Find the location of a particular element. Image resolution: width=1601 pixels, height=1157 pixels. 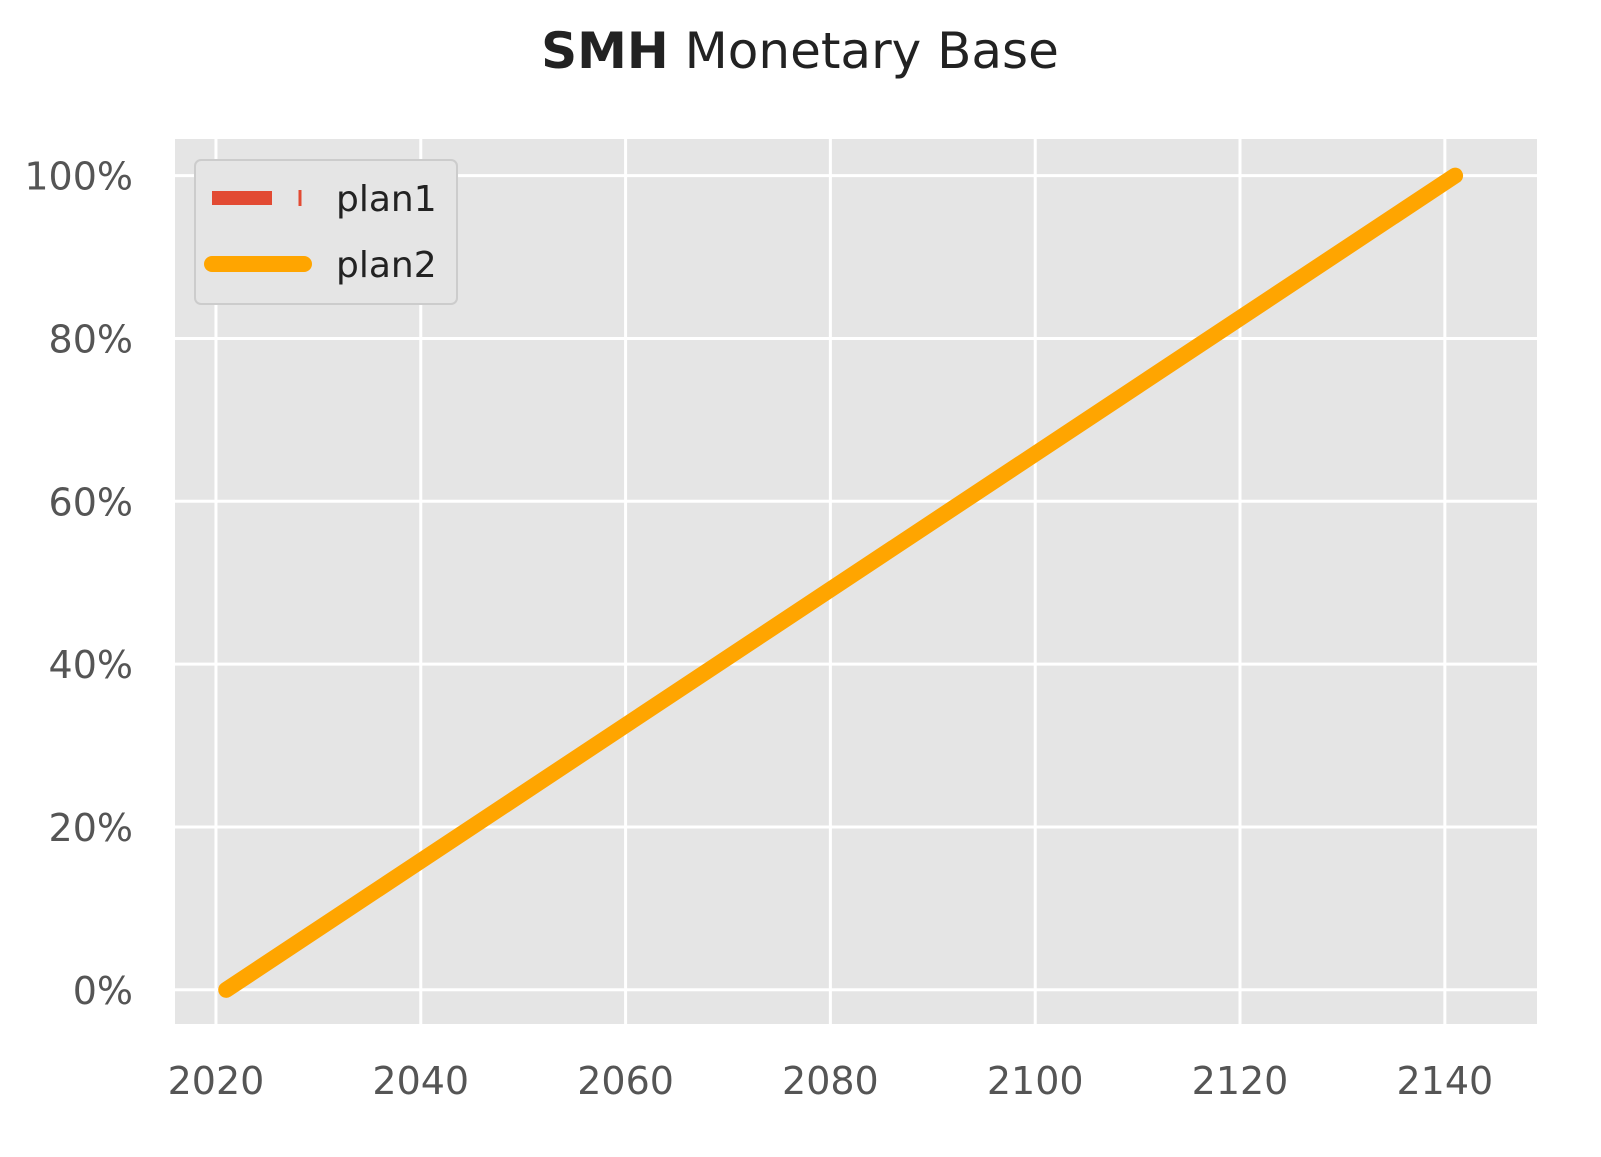

y-tick-label: 0% is located at coordinates (103, 991).